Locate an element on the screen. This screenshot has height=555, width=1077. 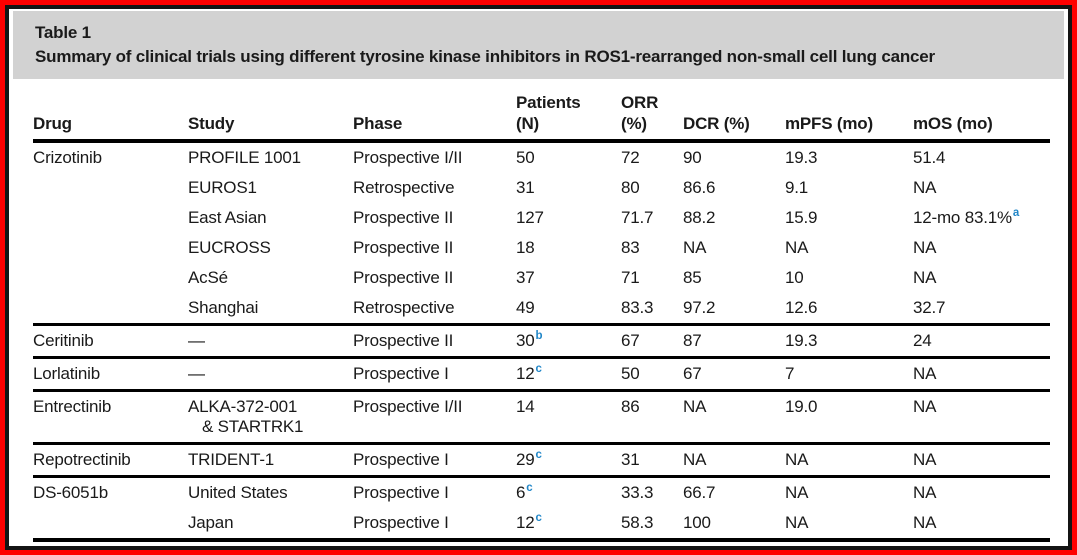
table-row-crizotinib-eucross: EUCROSS Prospective II 18 83 NA NA NA is located at coordinates (541, 248).